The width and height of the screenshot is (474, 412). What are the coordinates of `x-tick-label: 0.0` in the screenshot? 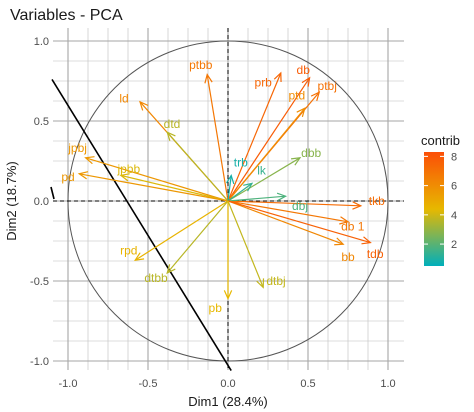 It's located at (227, 384).